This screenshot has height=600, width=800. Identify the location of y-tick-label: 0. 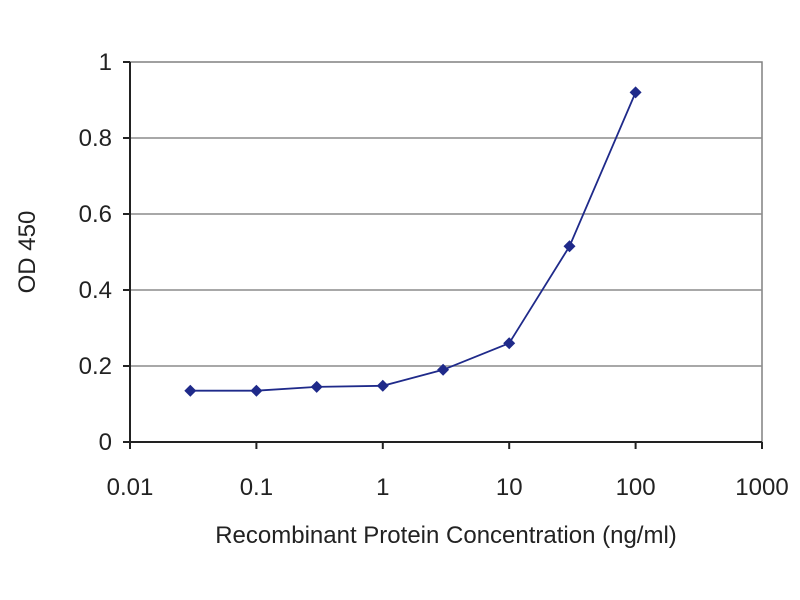
(105, 442).